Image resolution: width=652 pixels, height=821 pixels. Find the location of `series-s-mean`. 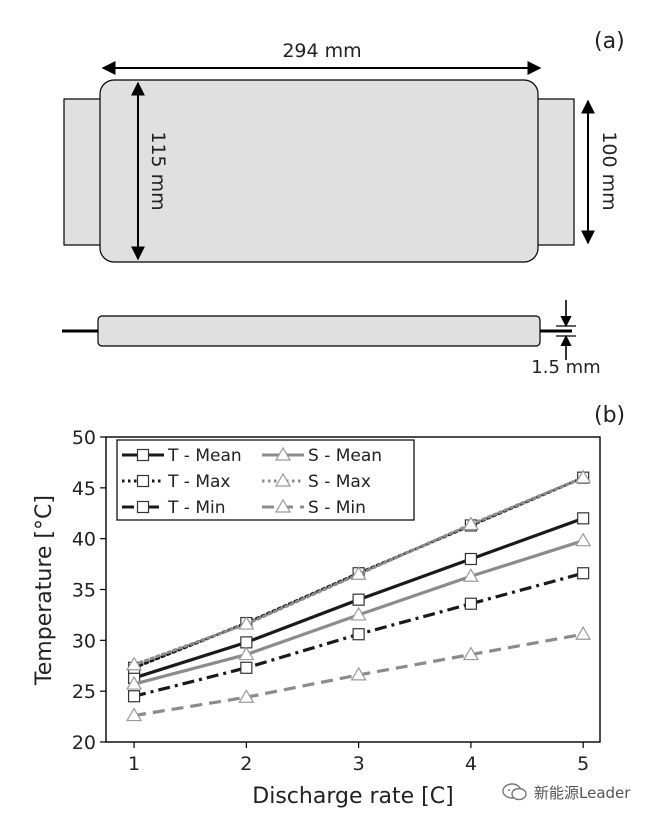

series-s-mean is located at coordinates (359, 611).